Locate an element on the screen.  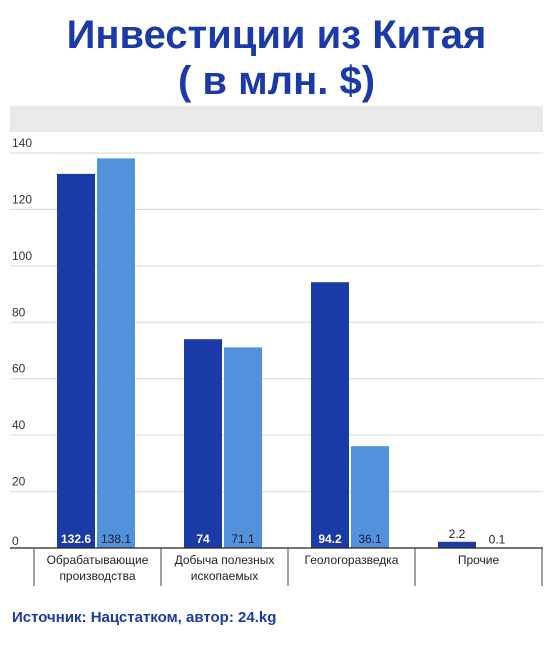
x-tick-label: ископаемых is located at coordinates (224, 576).